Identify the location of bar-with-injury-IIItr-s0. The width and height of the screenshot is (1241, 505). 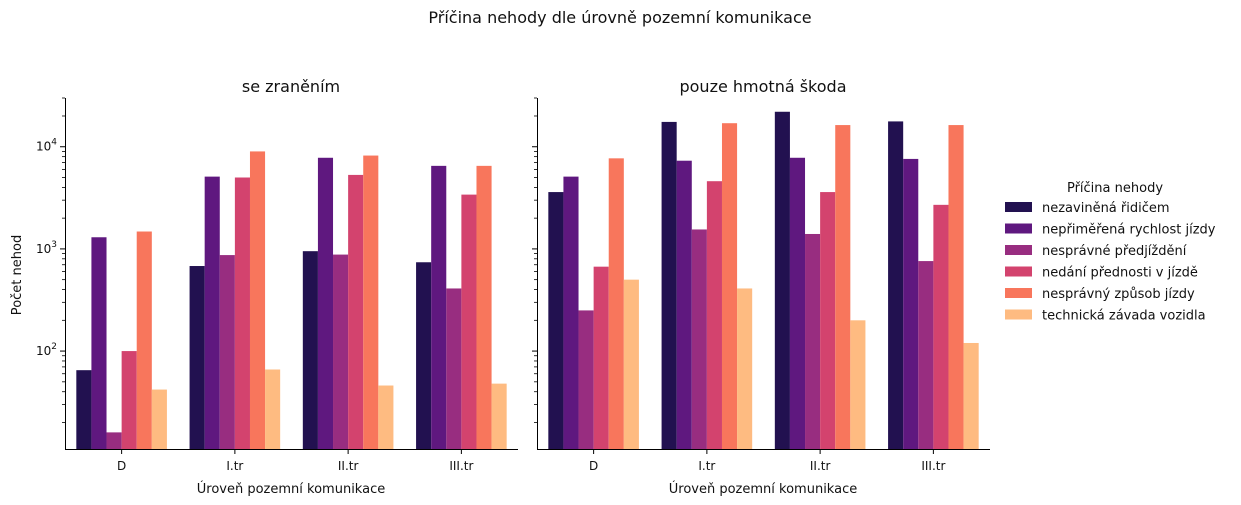
(424, 355).